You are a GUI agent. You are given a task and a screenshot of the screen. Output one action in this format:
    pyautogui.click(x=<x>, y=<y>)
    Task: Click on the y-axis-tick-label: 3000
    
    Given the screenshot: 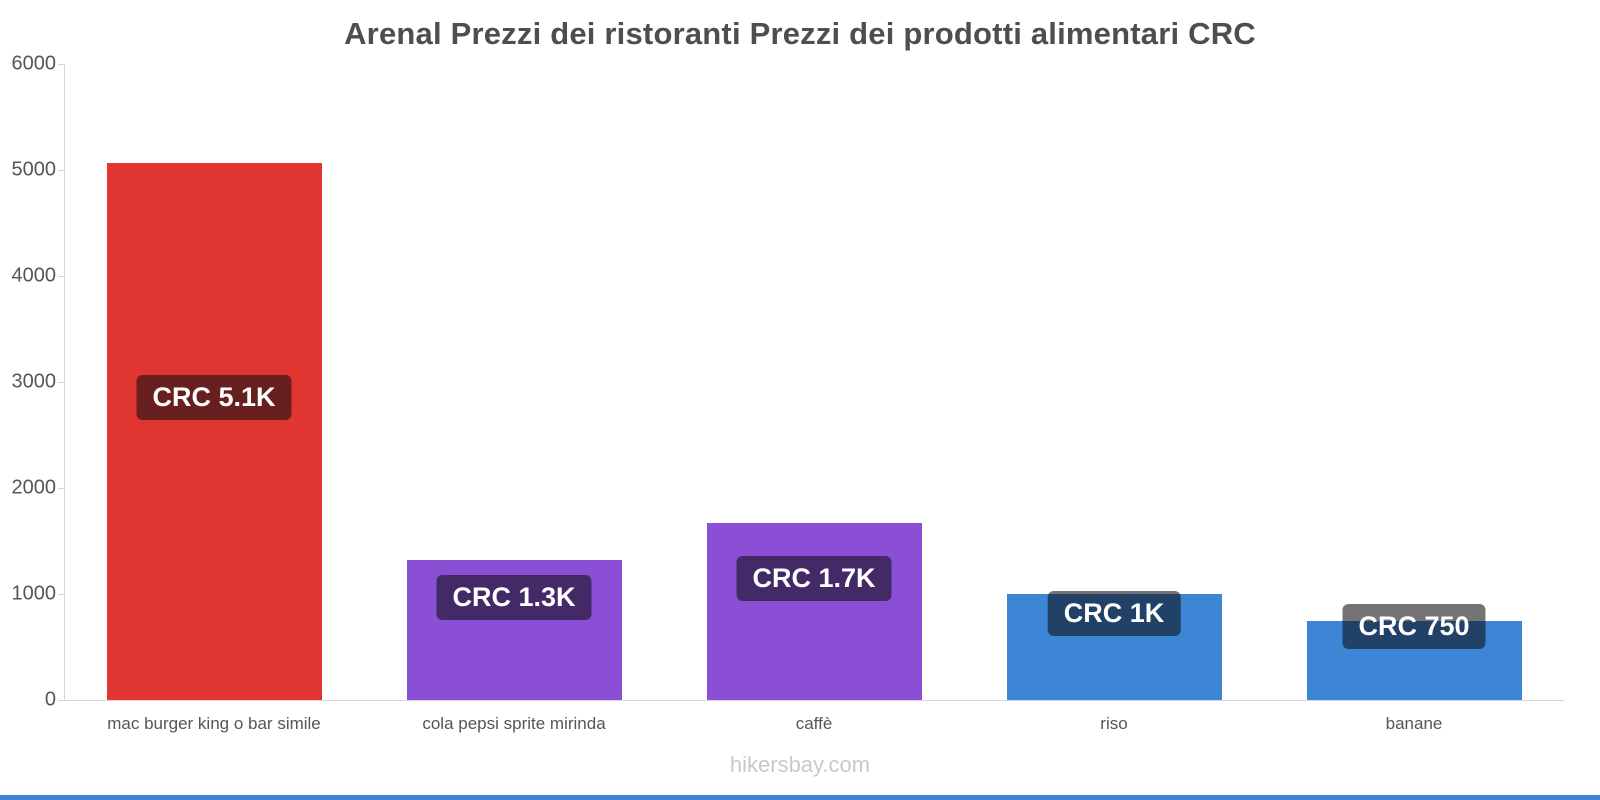 What is the action you would take?
    pyautogui.click(x=34, y=381)
    